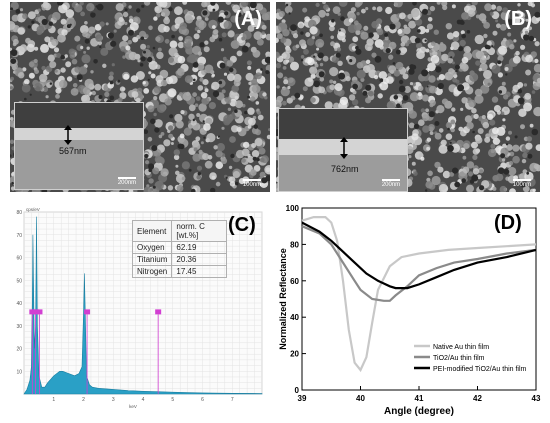 Image resolution: width=550 pixels, height=423 pixels. Describe the element at coordinates (113, 400) in the screenshot. I see `x-tick-label: 3` at that location.